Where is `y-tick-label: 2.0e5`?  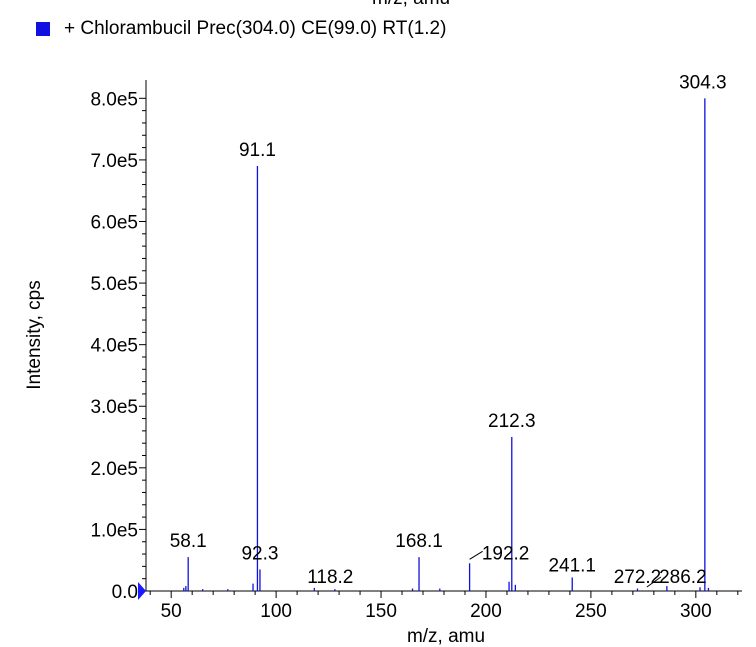 y-tick-label: 2.0e5 is located at coordinates (114, 469).